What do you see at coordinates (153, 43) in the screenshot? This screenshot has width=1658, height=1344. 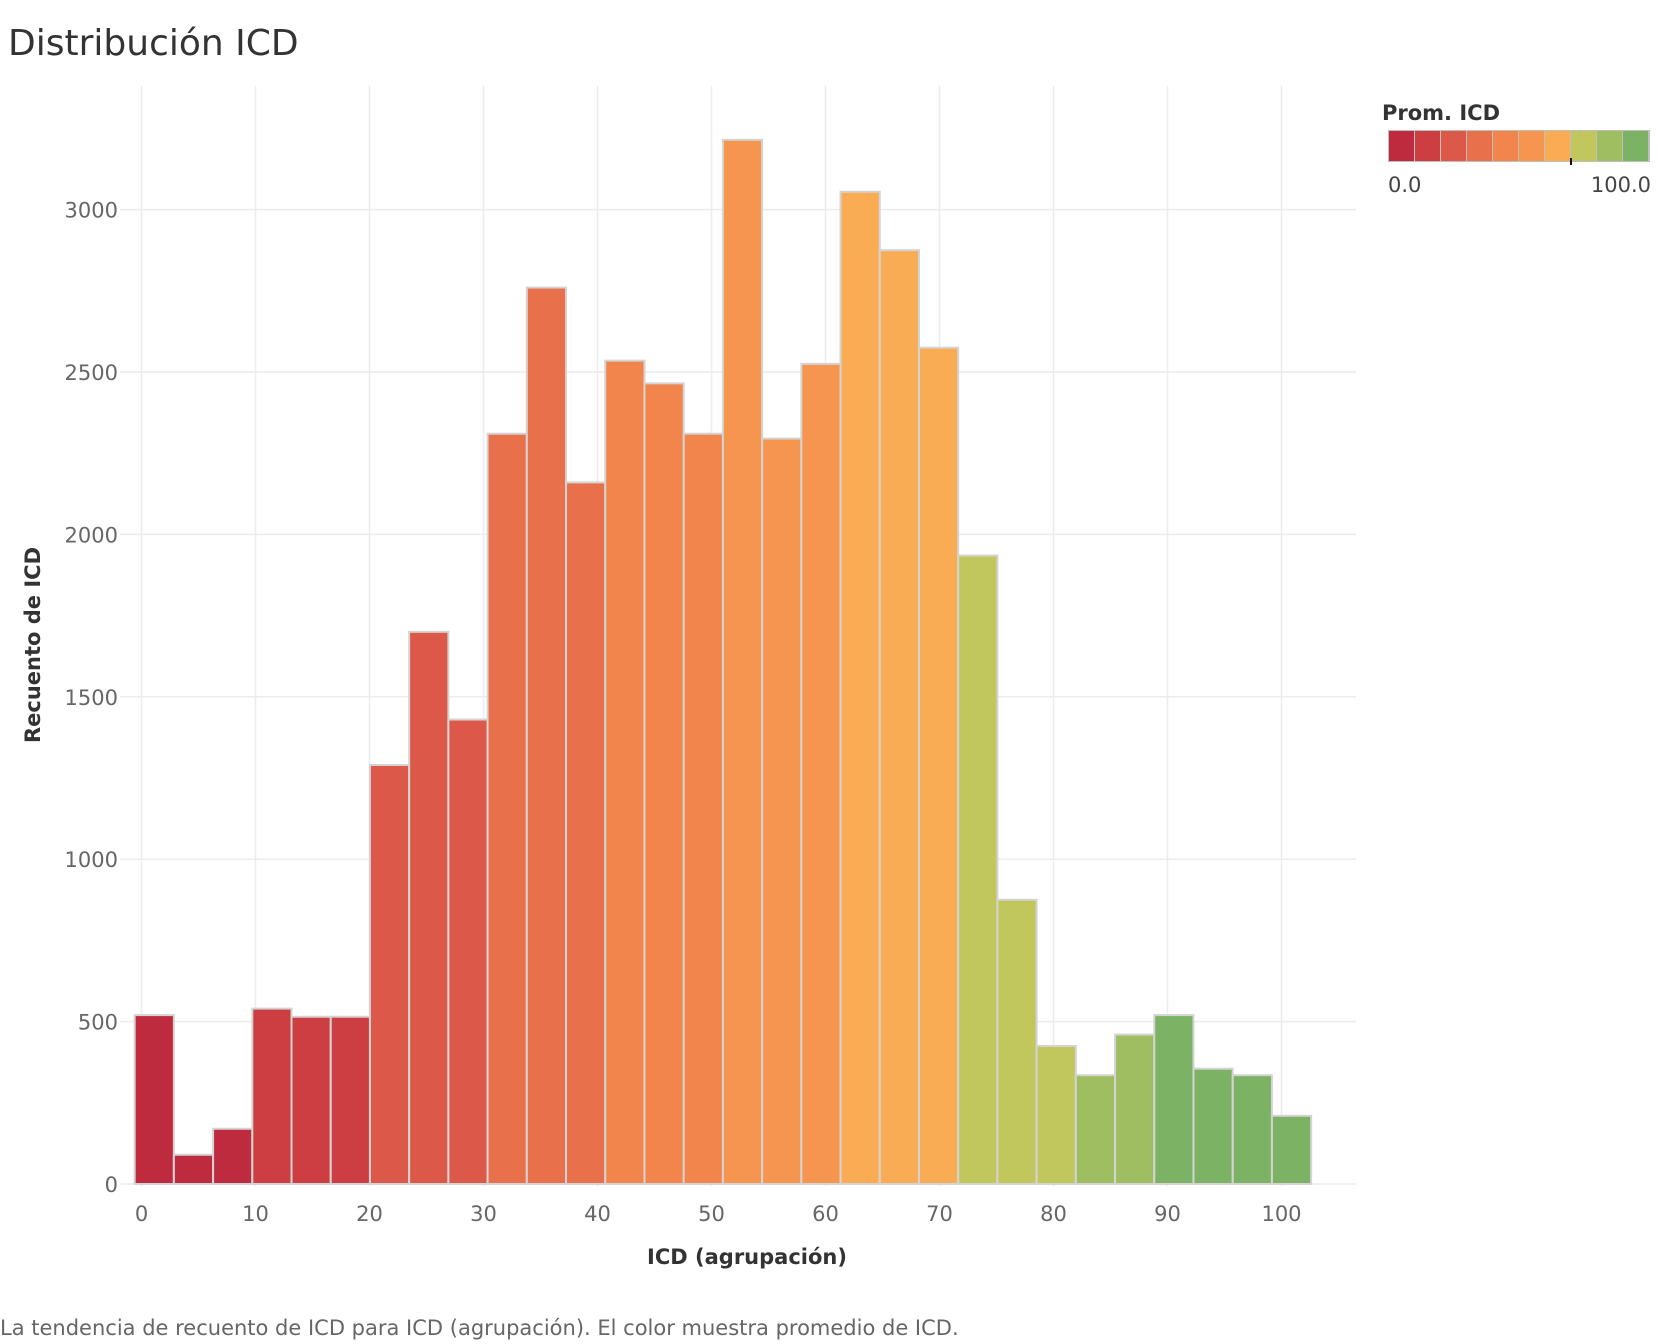 I see `chart-title: Distribución ICD` at bounding box center [153, 43].